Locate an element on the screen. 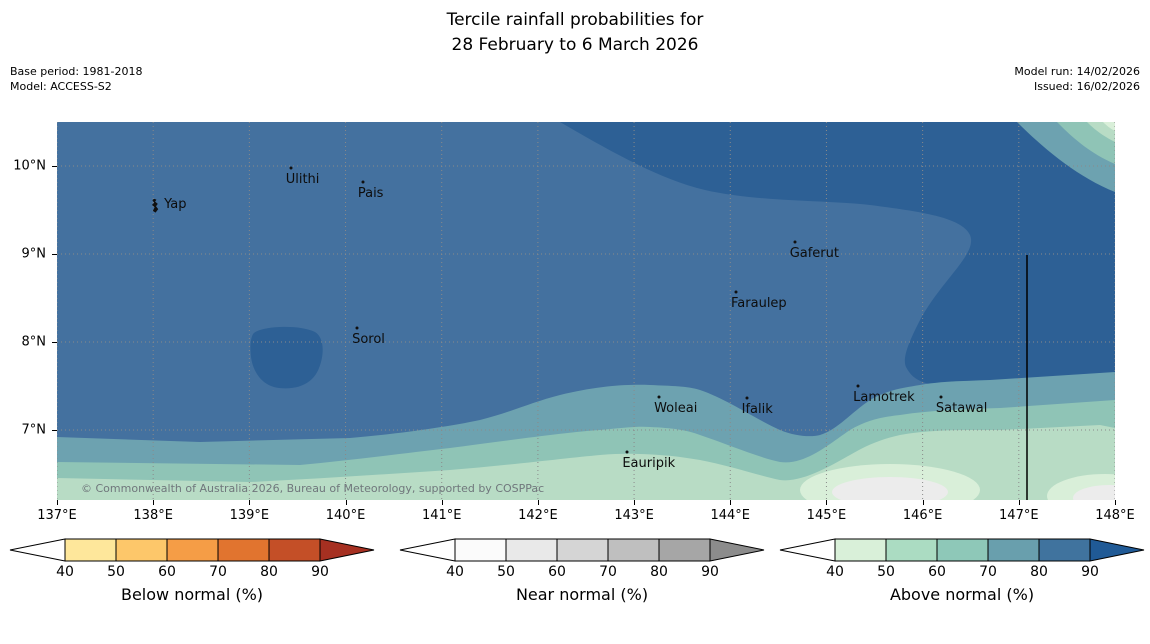 This screenshot has height=644, width=1150. island-marker-satawal-icon is located at coordinates (941, 397).